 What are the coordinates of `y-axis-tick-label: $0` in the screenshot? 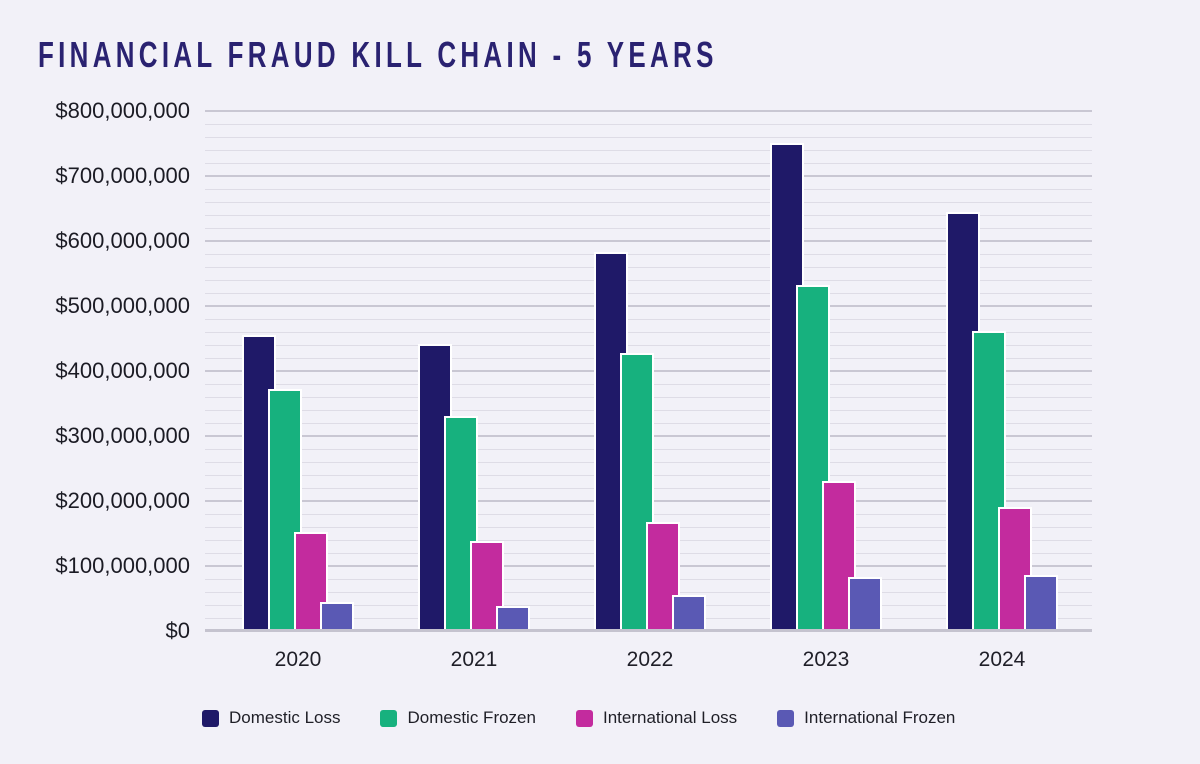 It's located at (177, 630).